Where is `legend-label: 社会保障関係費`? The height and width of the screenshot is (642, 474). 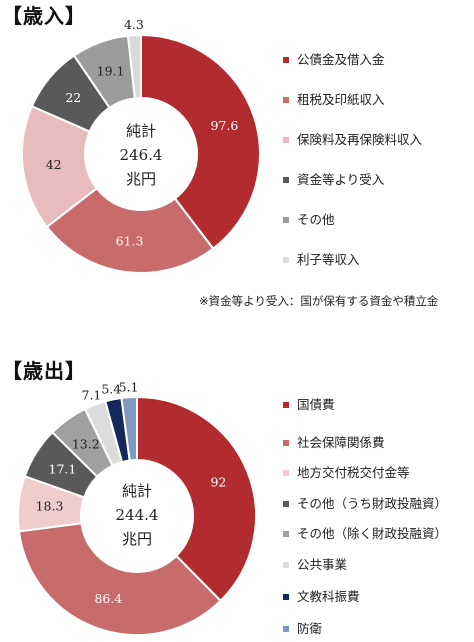
legend-label: 社会保障関係費 is located at coordinates (341, 442).